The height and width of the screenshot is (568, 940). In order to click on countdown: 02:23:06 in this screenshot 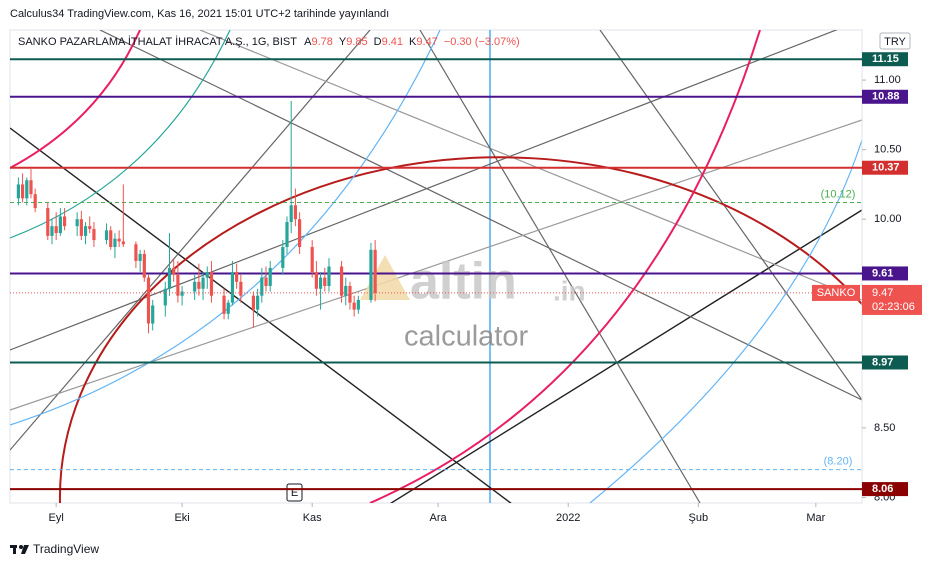, I will do `click(893, 307)`.